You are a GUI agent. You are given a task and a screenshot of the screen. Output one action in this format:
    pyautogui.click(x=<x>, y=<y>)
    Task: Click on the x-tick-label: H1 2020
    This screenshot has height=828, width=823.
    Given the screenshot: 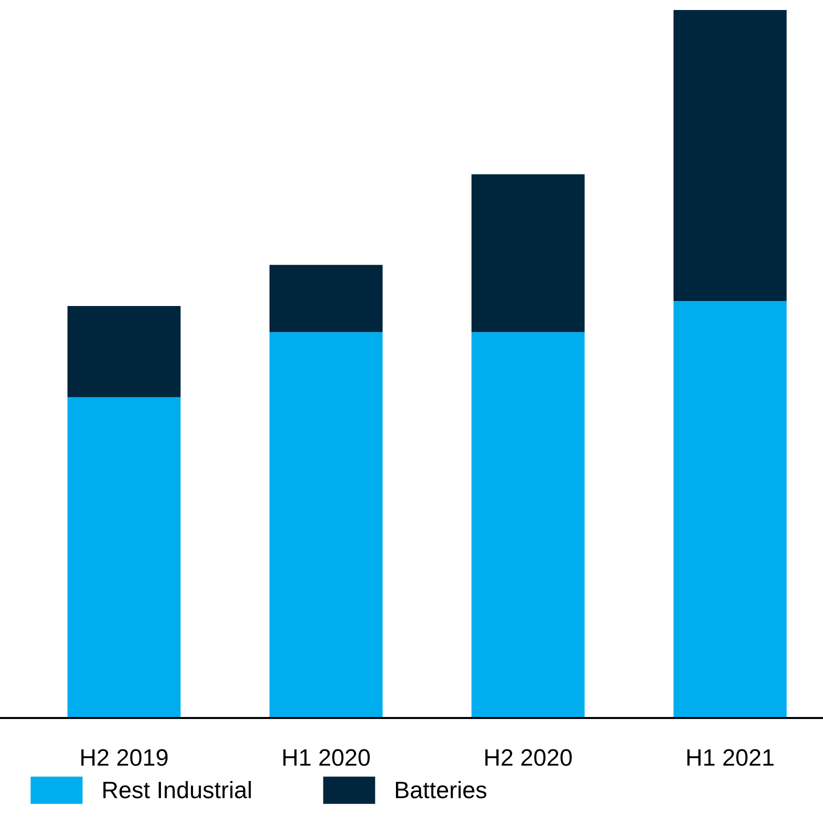 What is the action you would take?
    pyautogui.click(x=326, y=757)
    